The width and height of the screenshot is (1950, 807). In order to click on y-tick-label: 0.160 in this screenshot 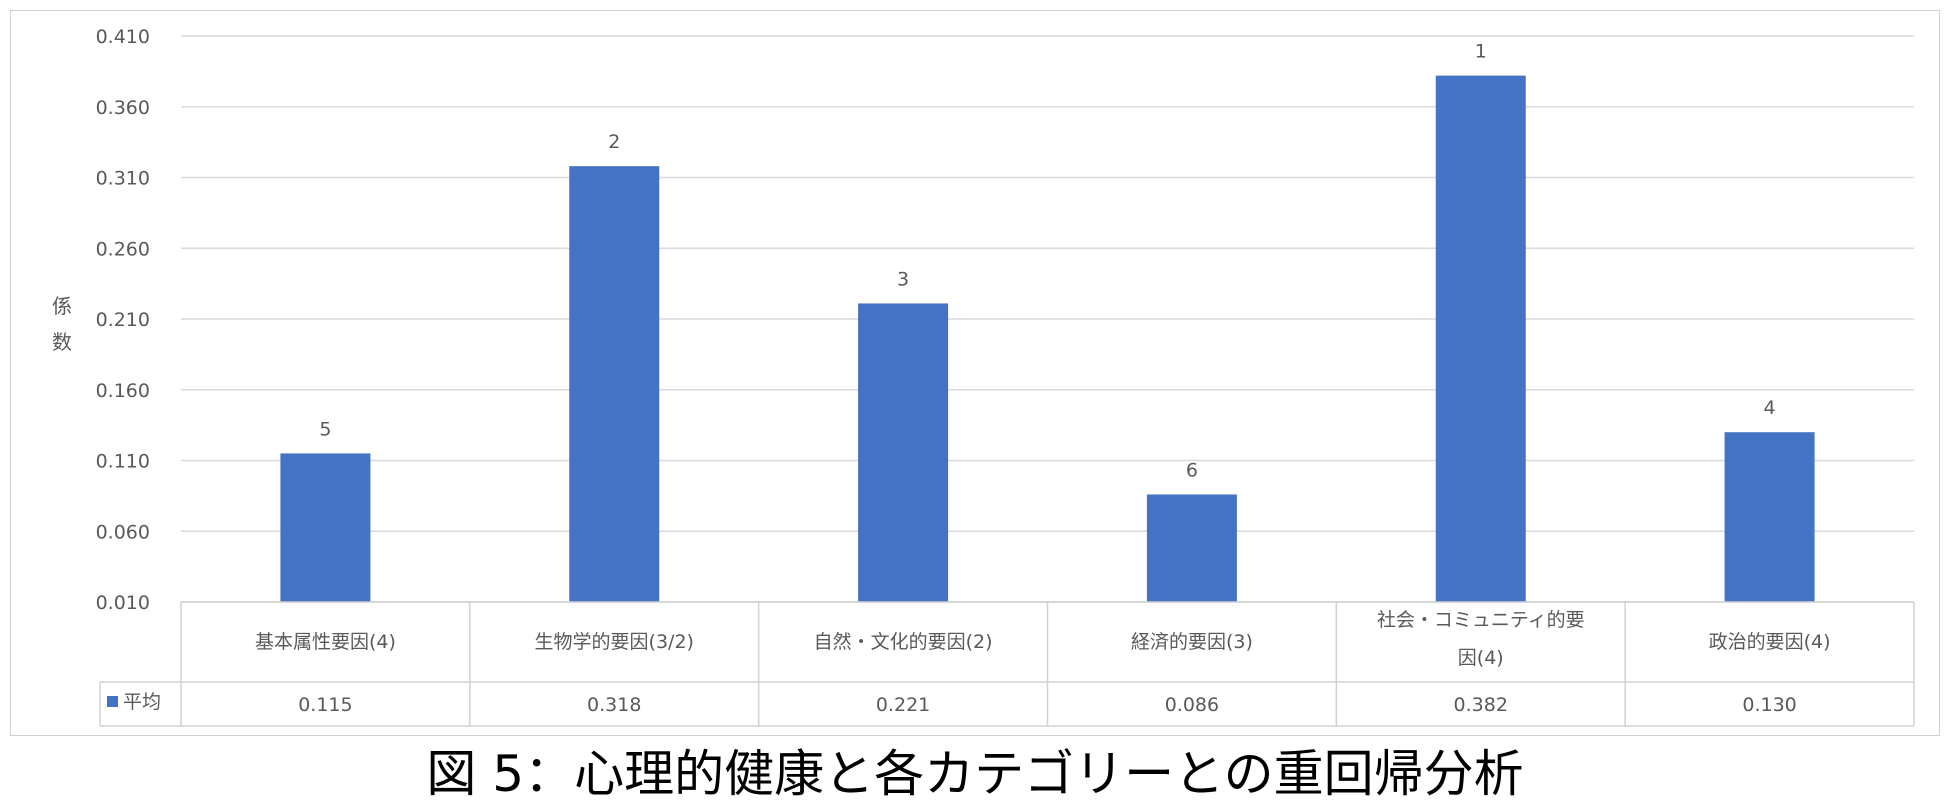, I will do `click(123, 391)`.